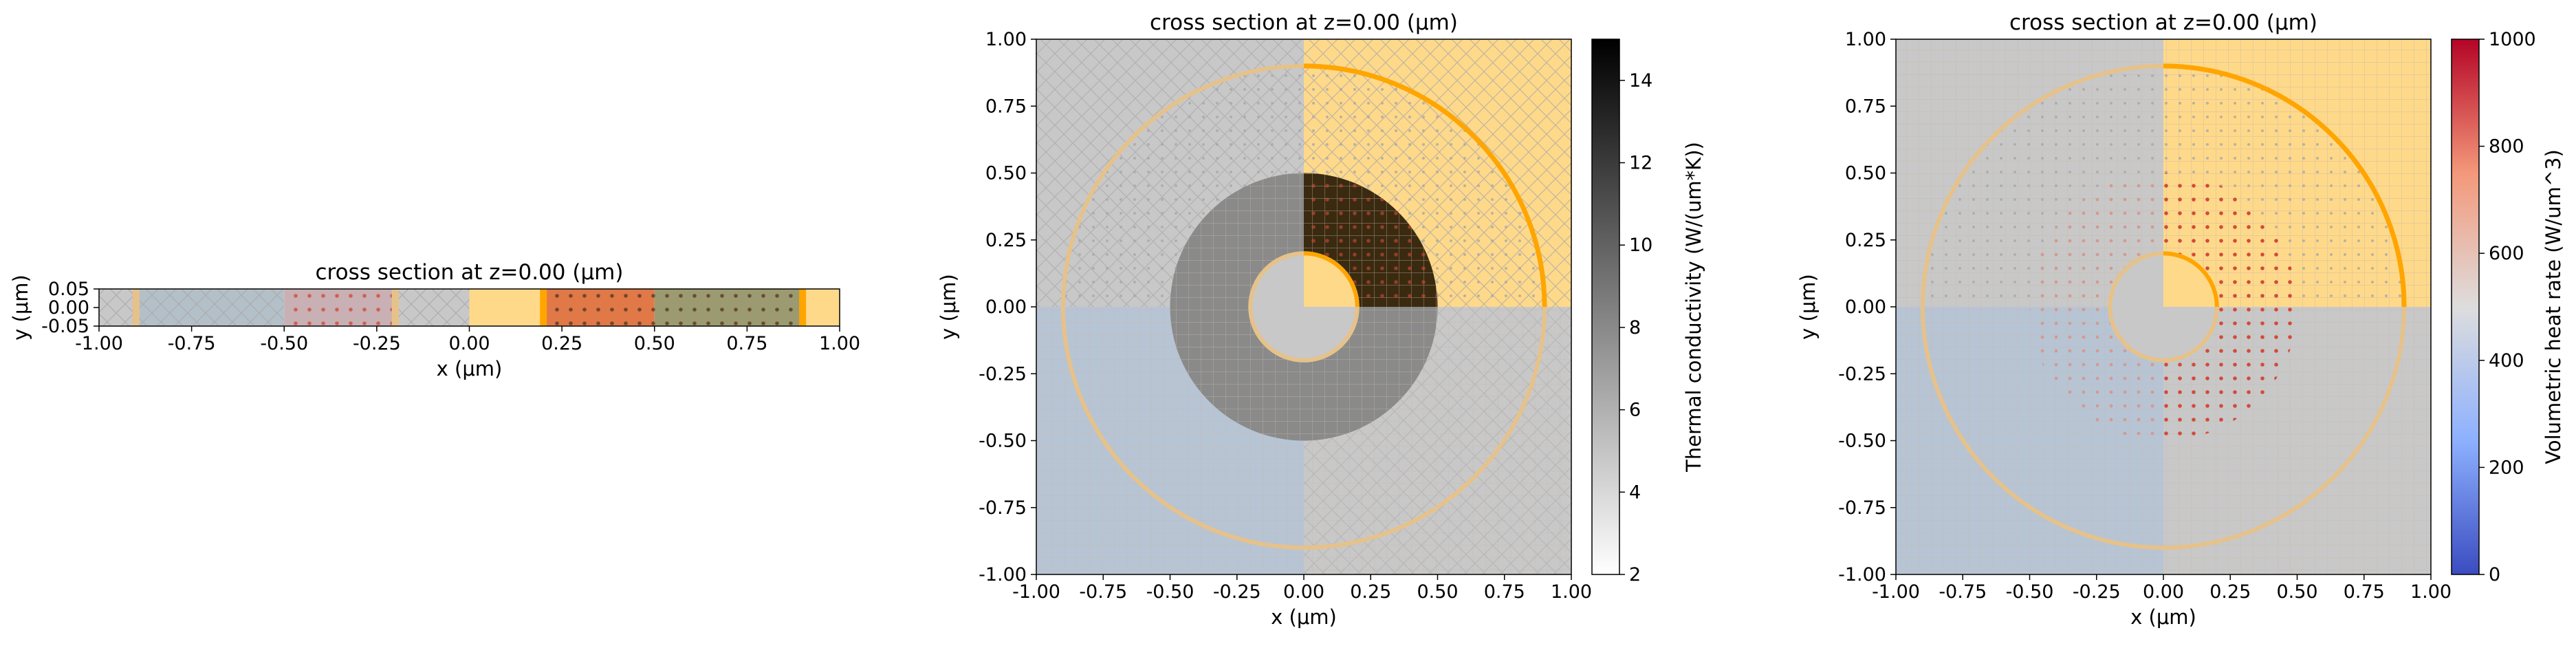 This screenshot has width=2576, height=646. I want to click on panel2-y-ticks: -1.00 -0.75 -0.50 -0.25 0.00 0.25 0.50 0.75 1.00, so click(1007, 307).